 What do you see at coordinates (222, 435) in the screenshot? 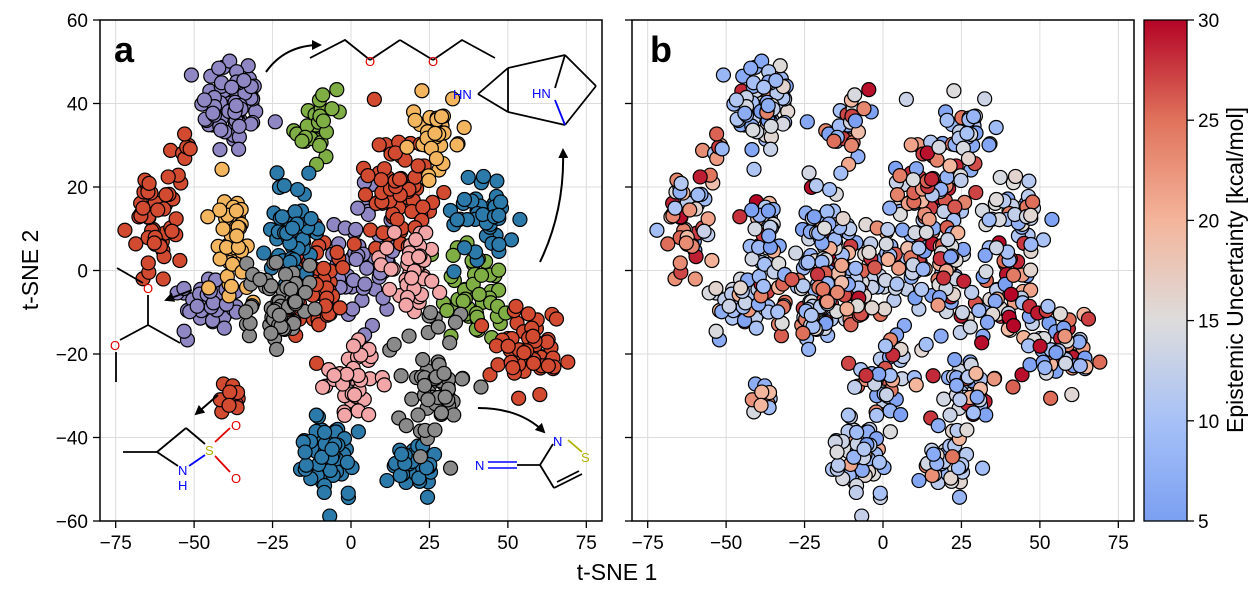
I see `sulfone-o-bond1` at bounding box center [222, 435].